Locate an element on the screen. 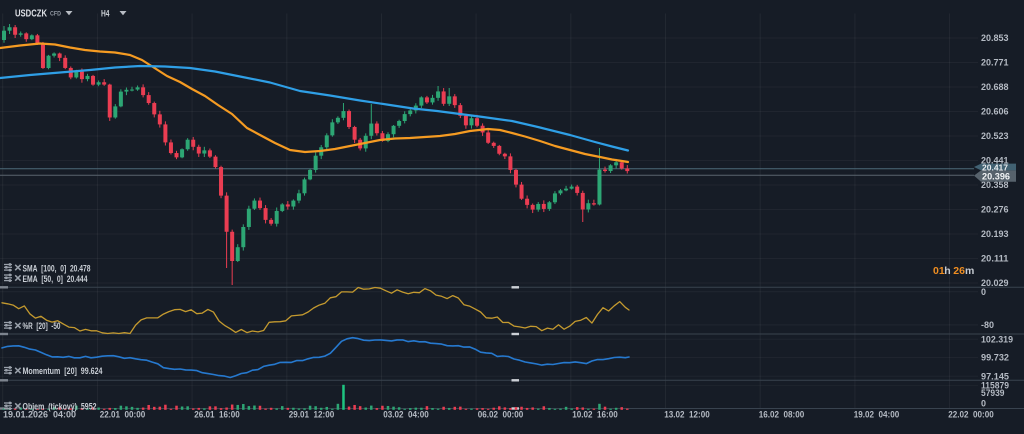 The image size is (1024, 434). svg-text: %R [20] -50 is located at coordinates (42, 326).